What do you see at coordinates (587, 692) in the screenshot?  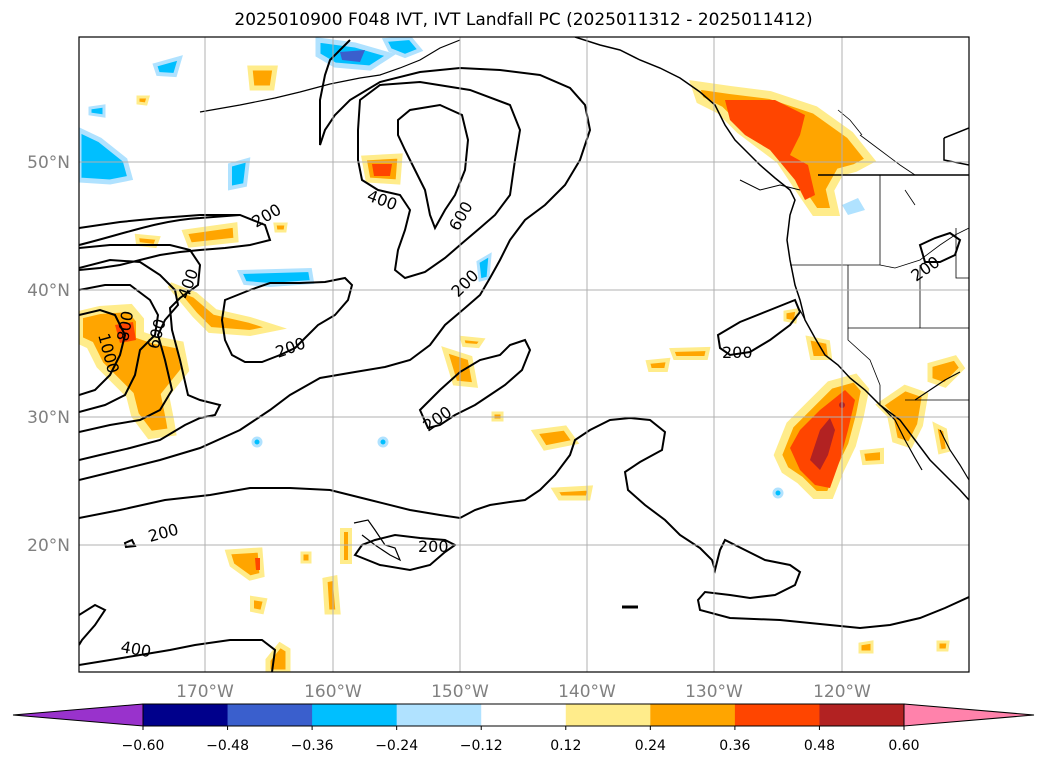 I see `lon-label: 140°W` at bounding box center [587, 692].